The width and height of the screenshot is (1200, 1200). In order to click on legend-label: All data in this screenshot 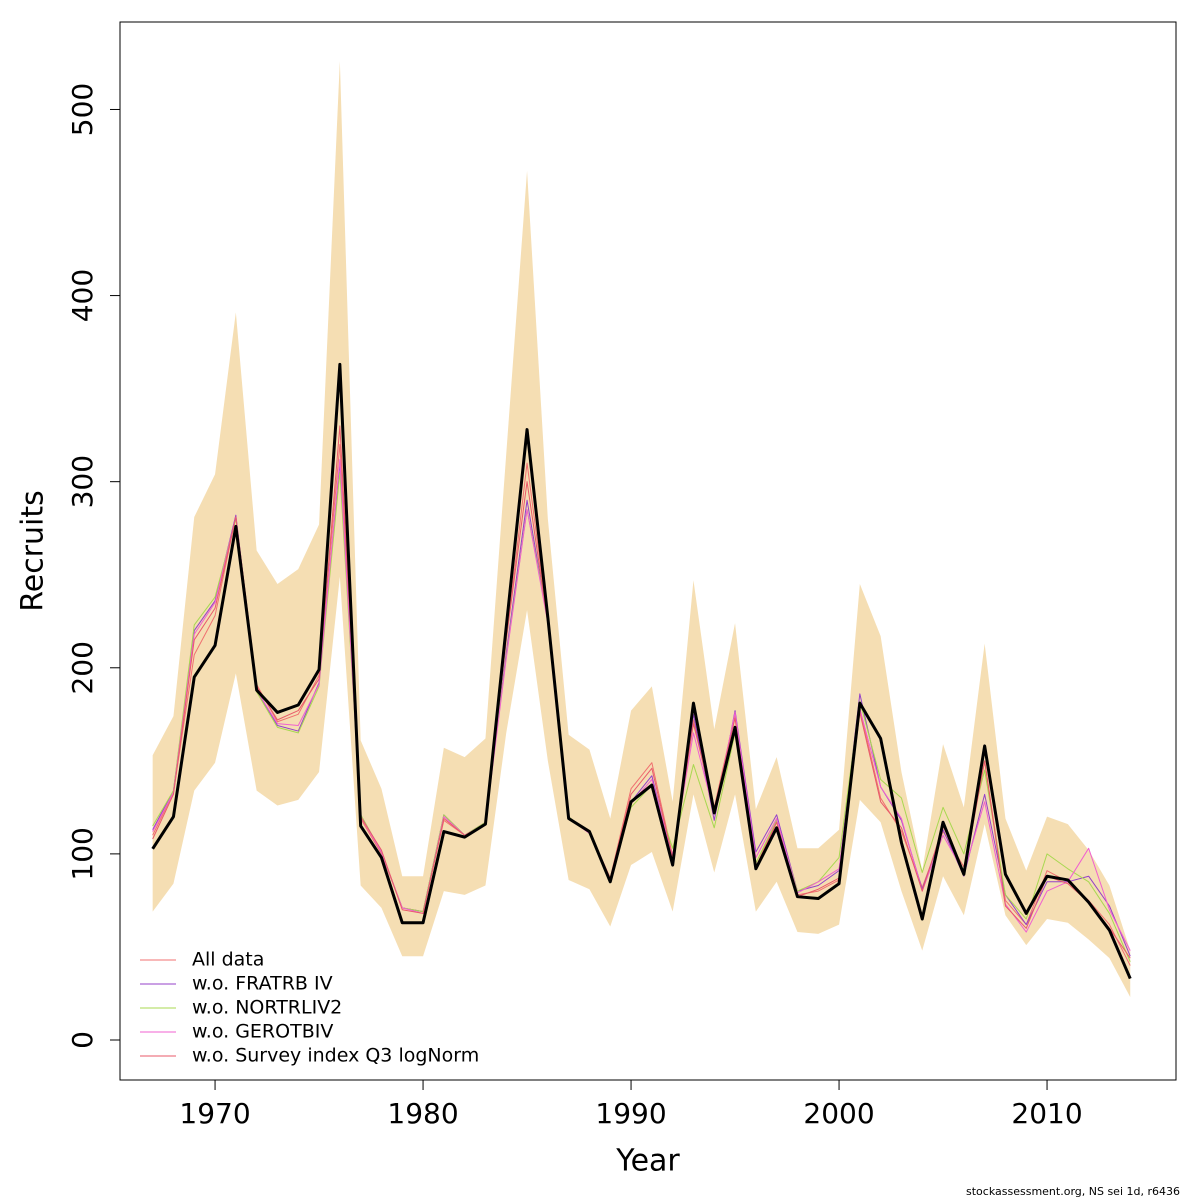, I will do `click(228, 960)`.